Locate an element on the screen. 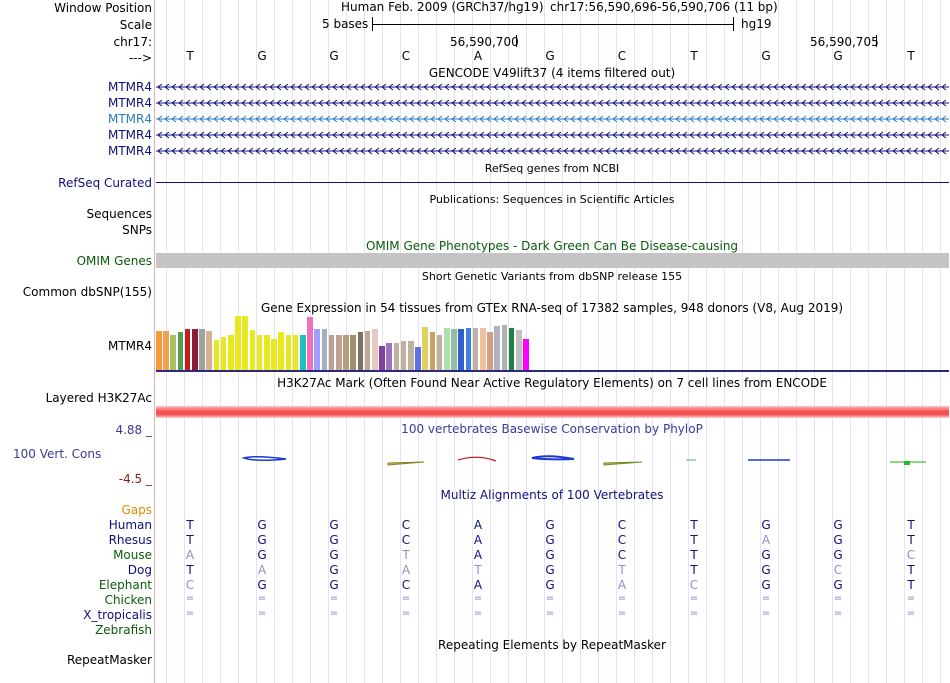 The width and height of the screenshot is (950, 683). base-letter: T is located at coordinates (190, 56).